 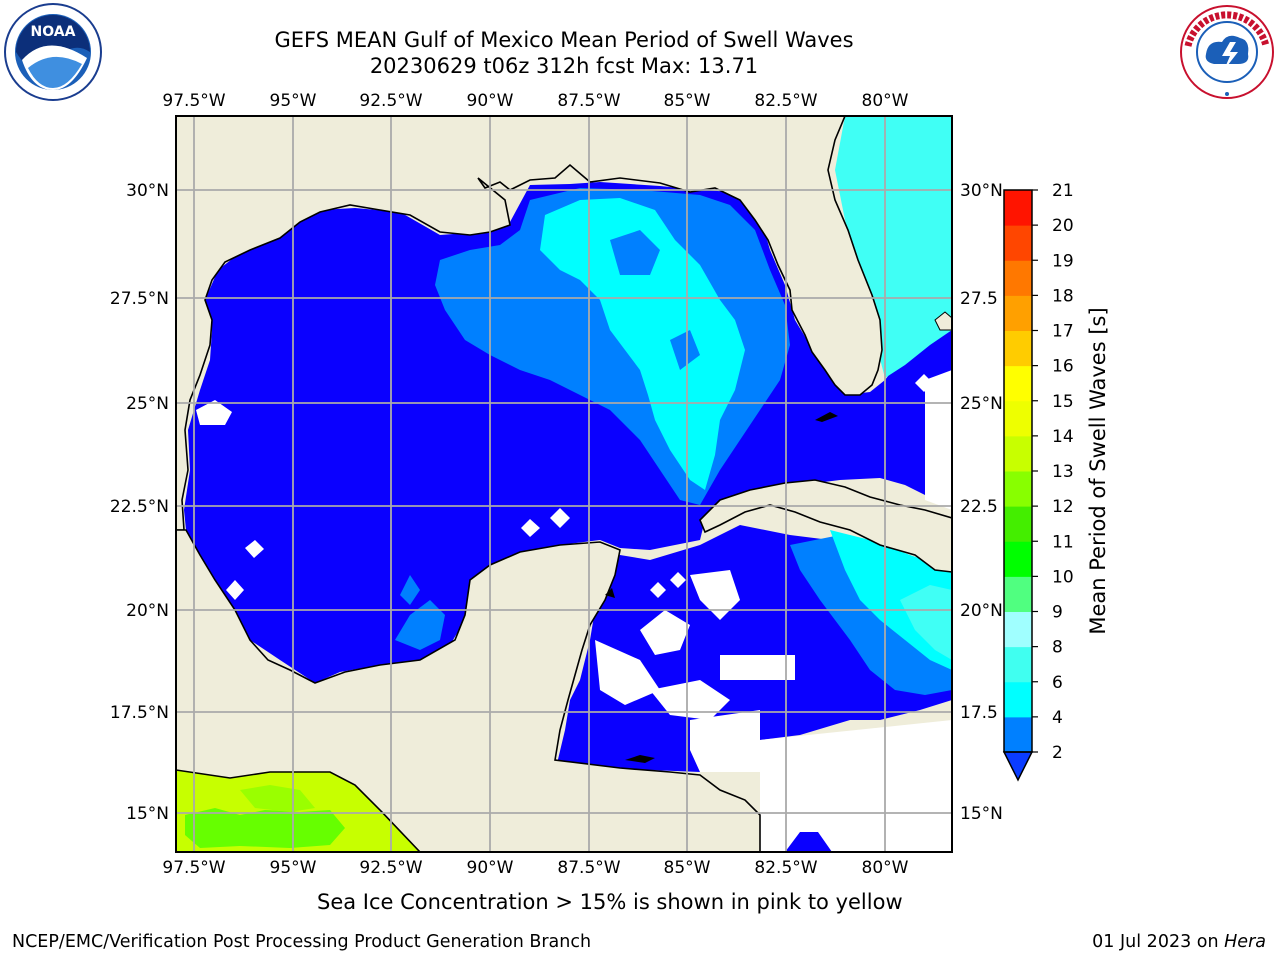 I want to click on colorbar-tick-label: 21, so click(x=1063, y=191).